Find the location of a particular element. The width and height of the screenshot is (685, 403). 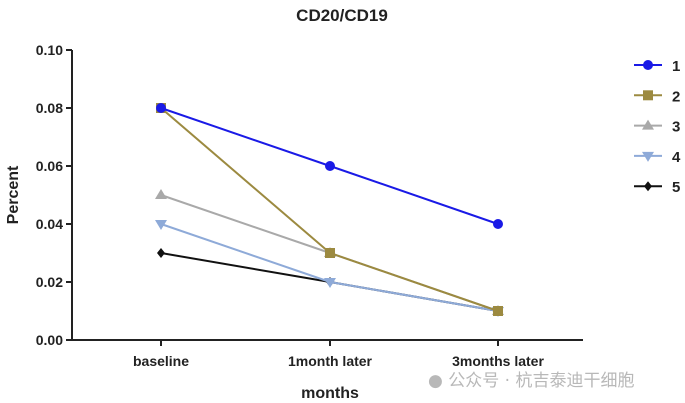

chart-title: CD20/CD19 is located at coordinates (342, 15).